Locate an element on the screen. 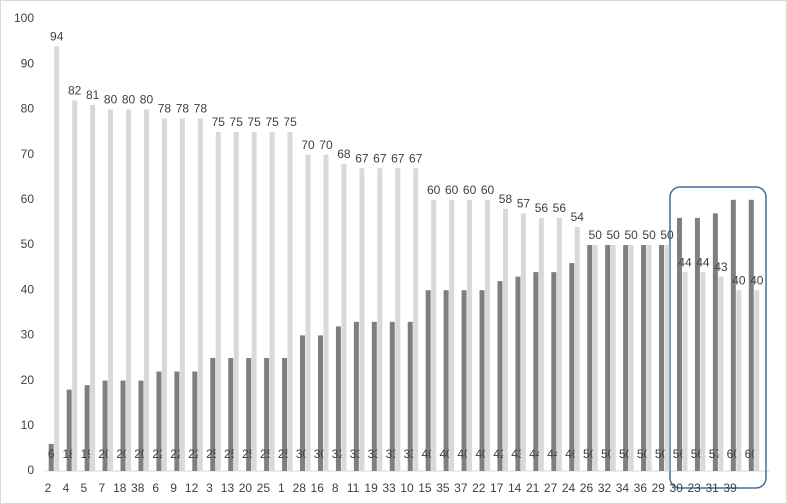  x-tick-label: 32 is located at coordinates (605, 488).